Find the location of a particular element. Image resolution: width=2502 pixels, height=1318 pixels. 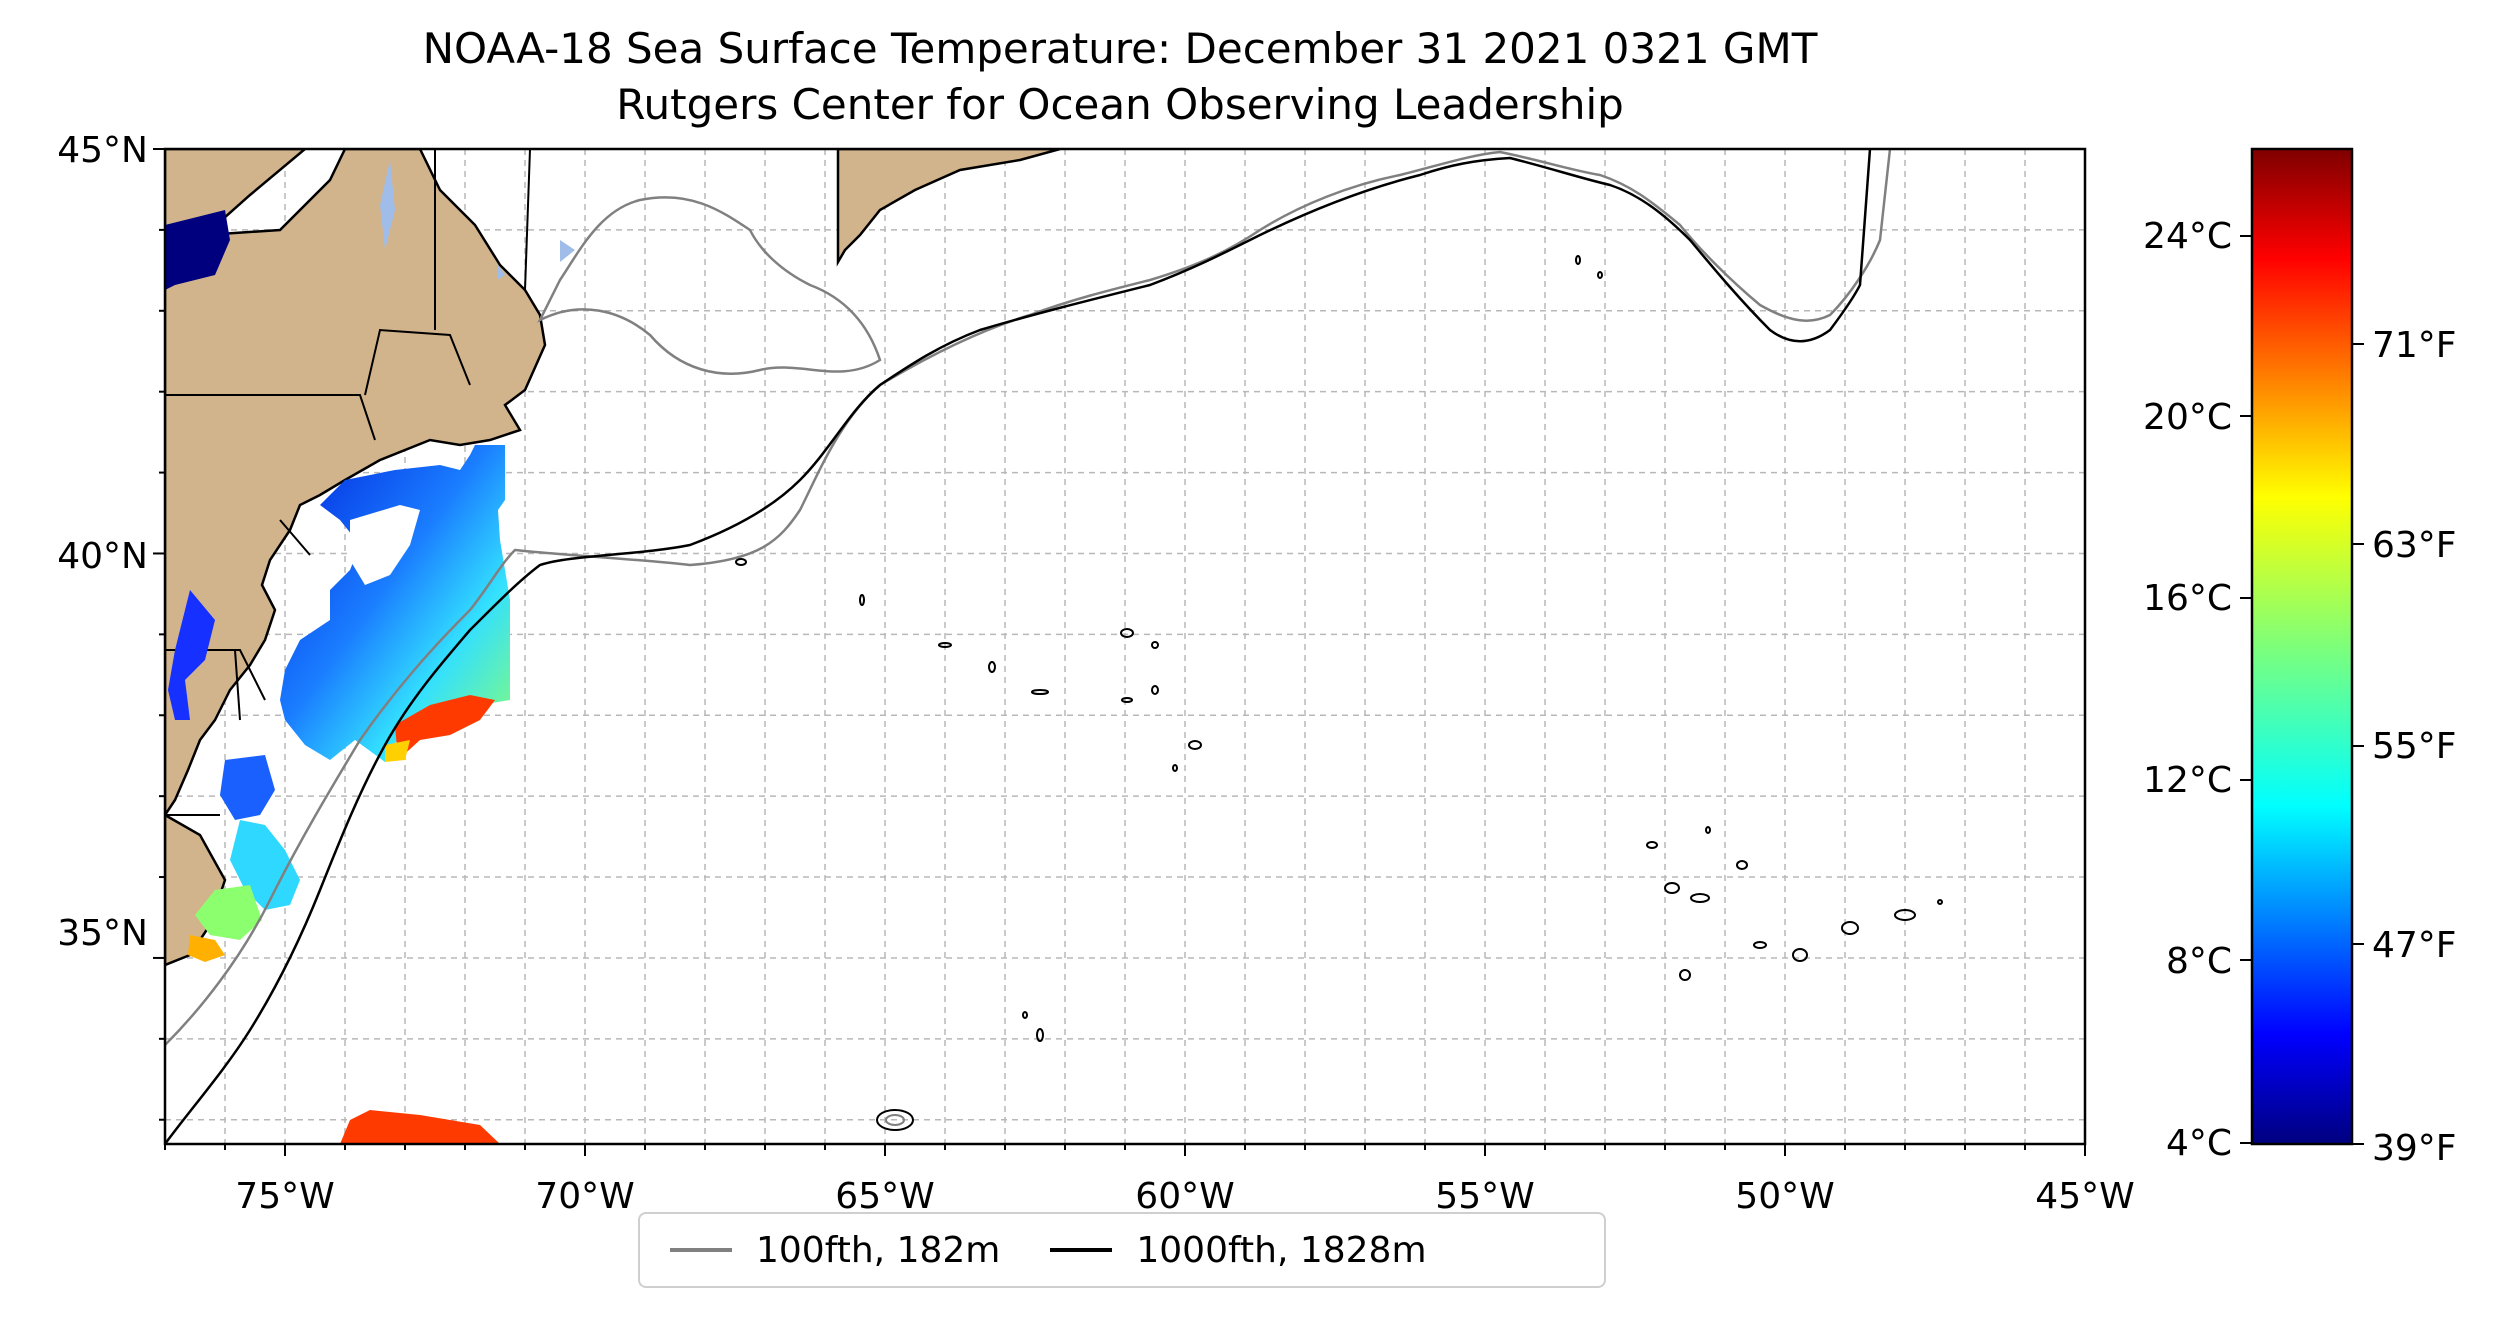

lon-tick-label: 60°W is located at coordinates (1184, 1196).